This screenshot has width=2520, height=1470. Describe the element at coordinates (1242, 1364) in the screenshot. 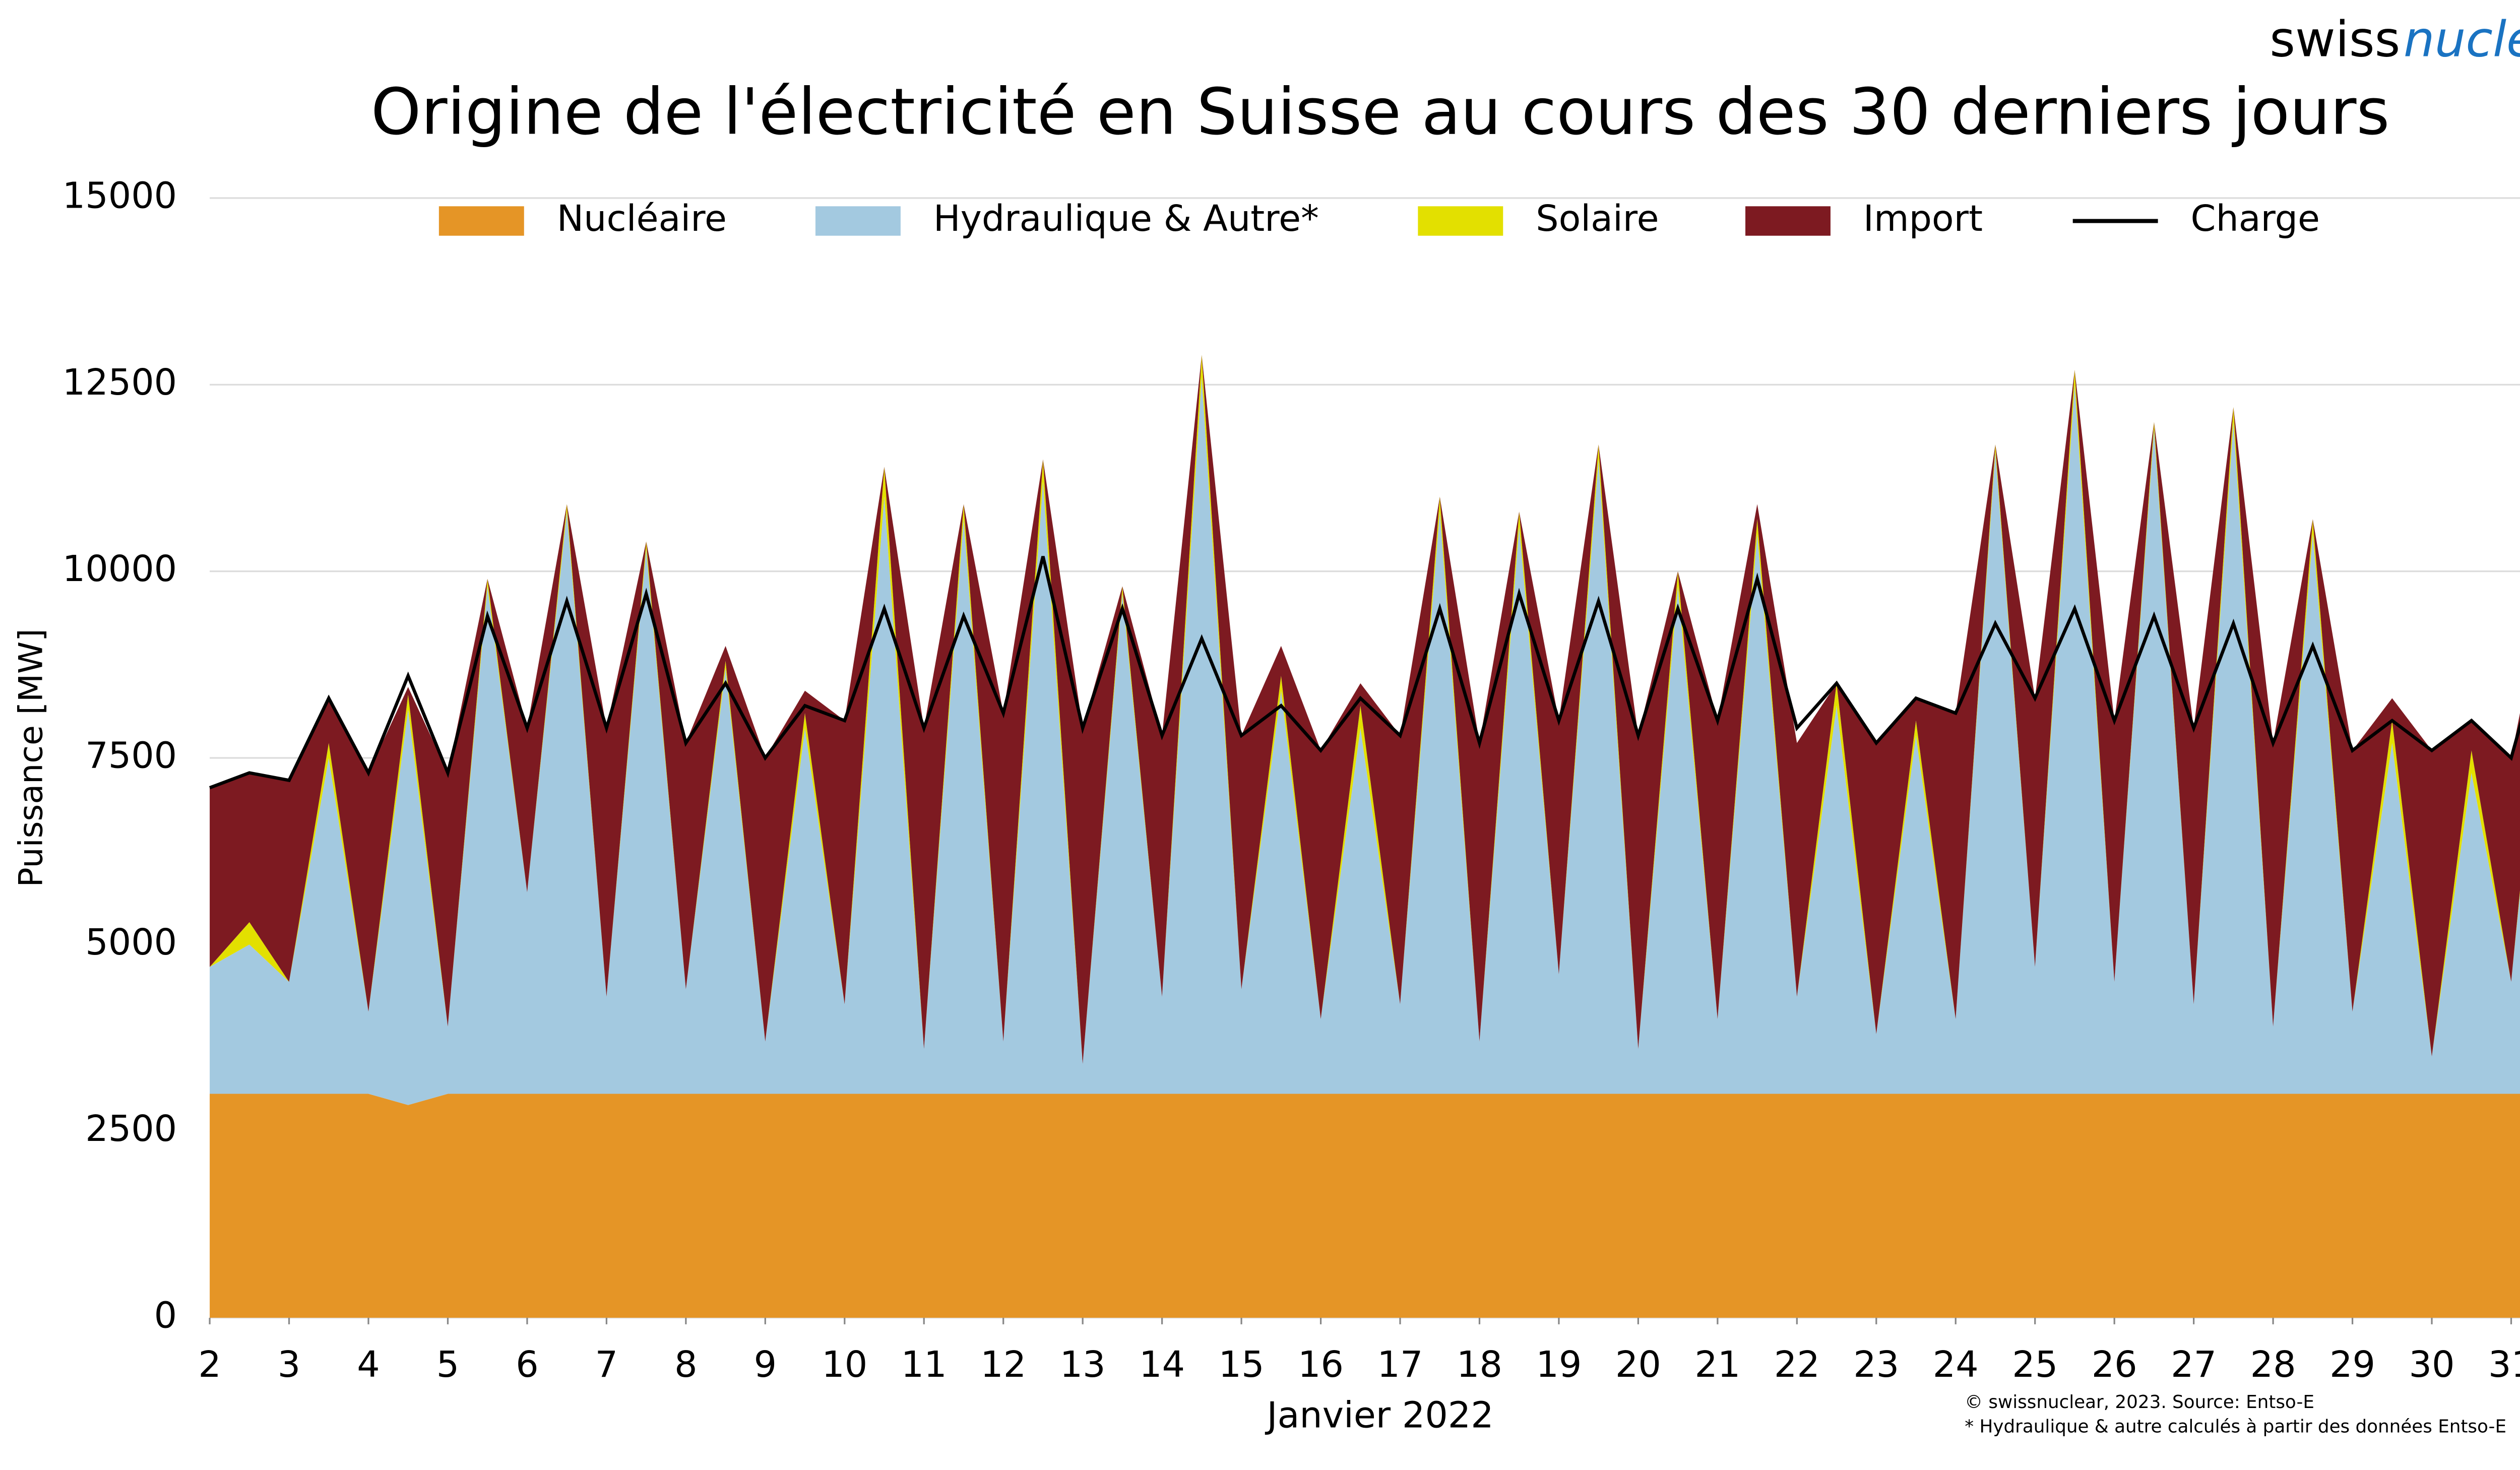

I see `x-tick-label: 15` at that location.